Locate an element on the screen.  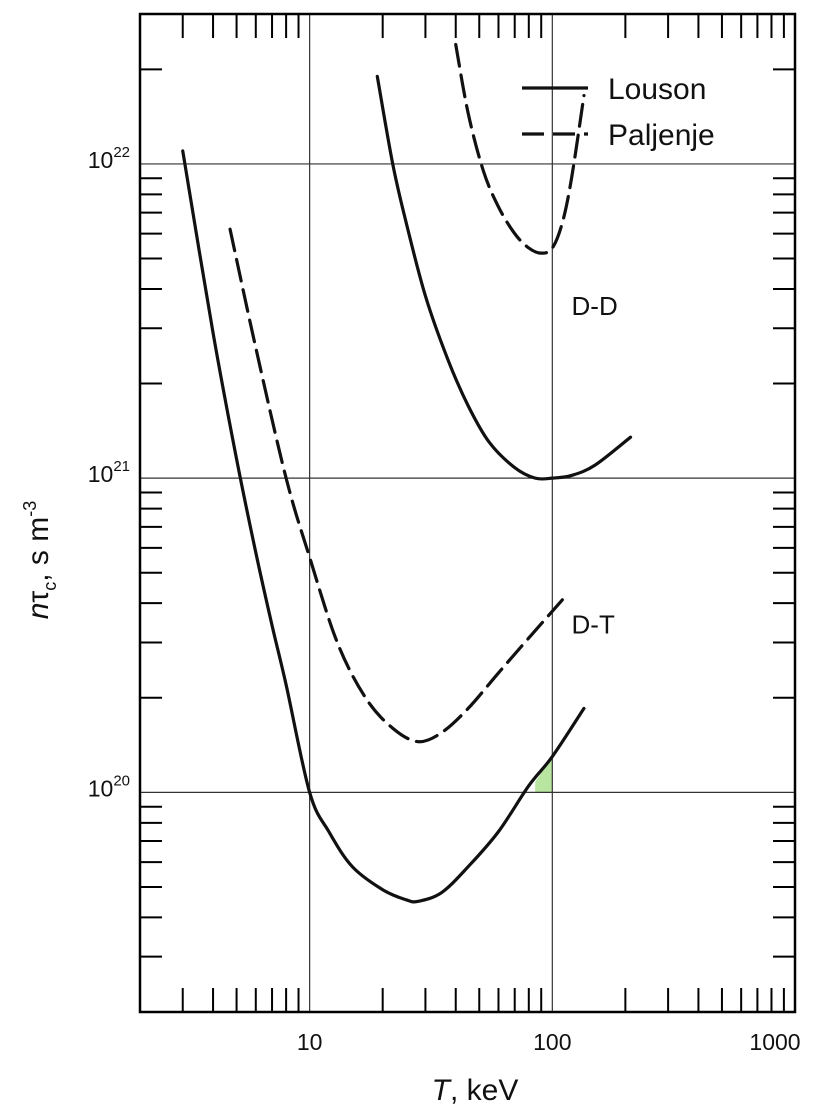
y-tick-exponent: 22 is located at coordinates (121, 152).